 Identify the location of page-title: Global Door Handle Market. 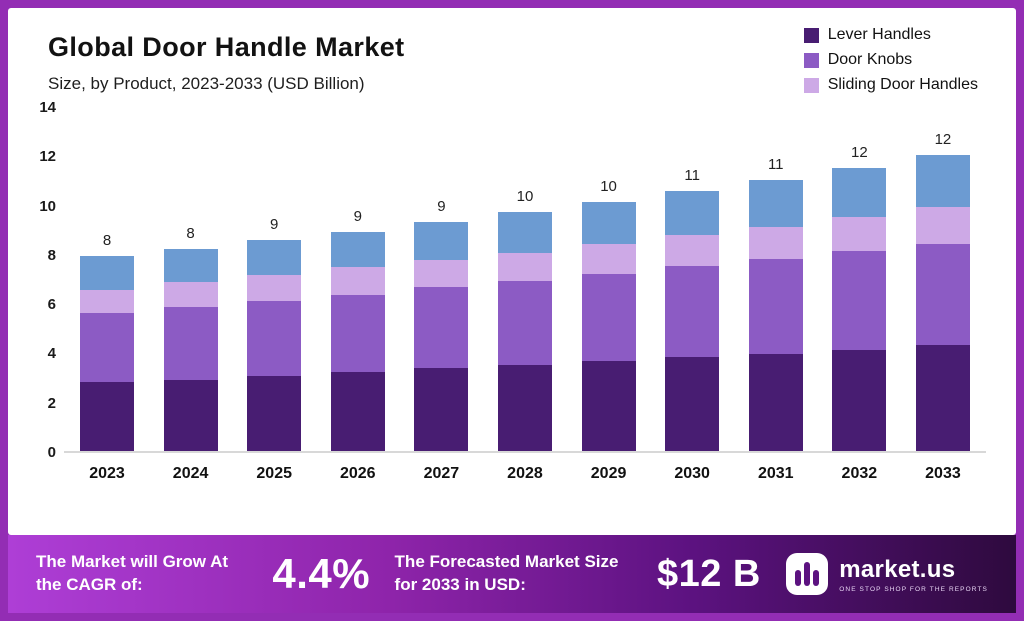
(226, 47).